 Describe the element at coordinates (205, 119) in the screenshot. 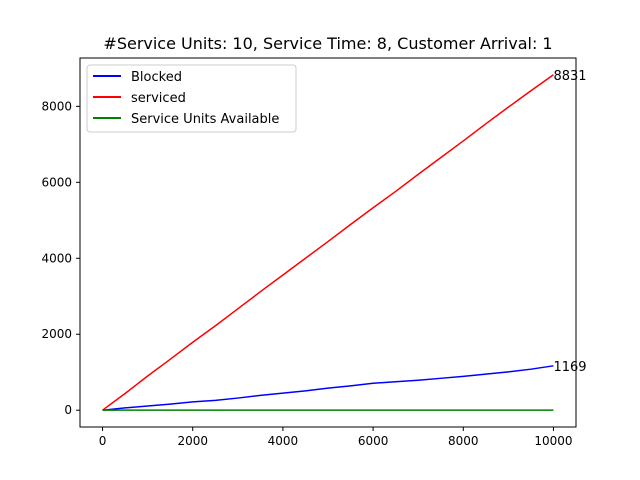

I see `legend-label-2: Service Units Available` at that location.